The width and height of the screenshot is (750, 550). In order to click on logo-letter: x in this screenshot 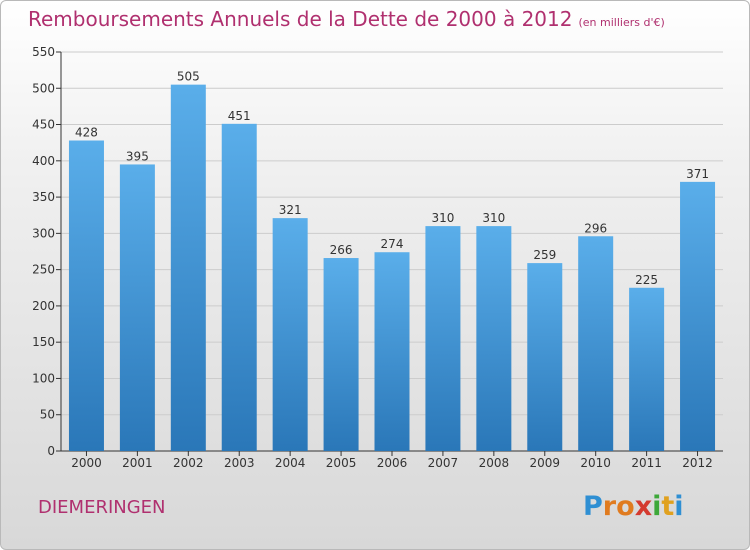, I will do `click(643, 506)`.